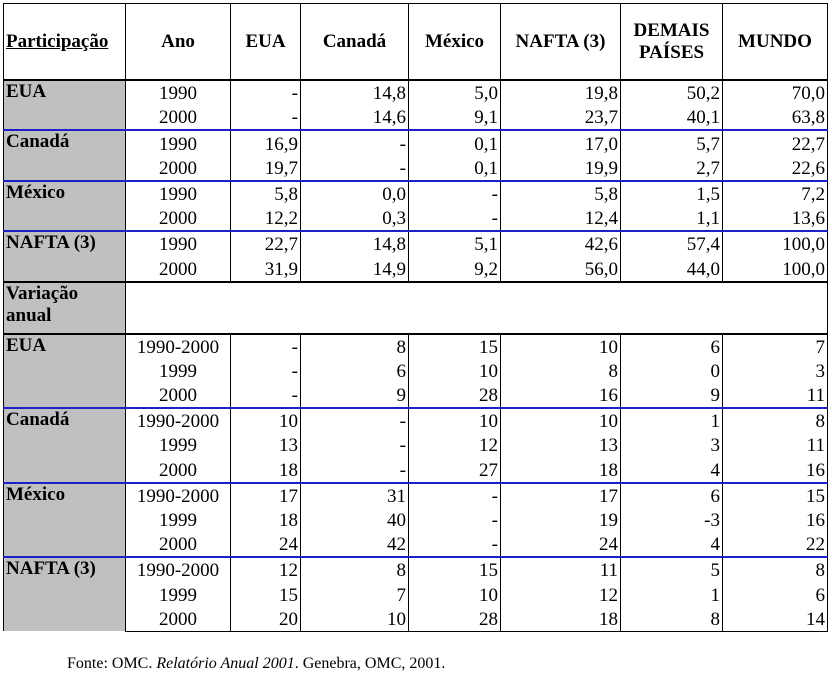 Image resolution: width=829 pixels, height=679 pixels. What do you see at coordinates (671, 519) in the screenshot?
I see `value-cell: -3` at bounding box center [671, 519].